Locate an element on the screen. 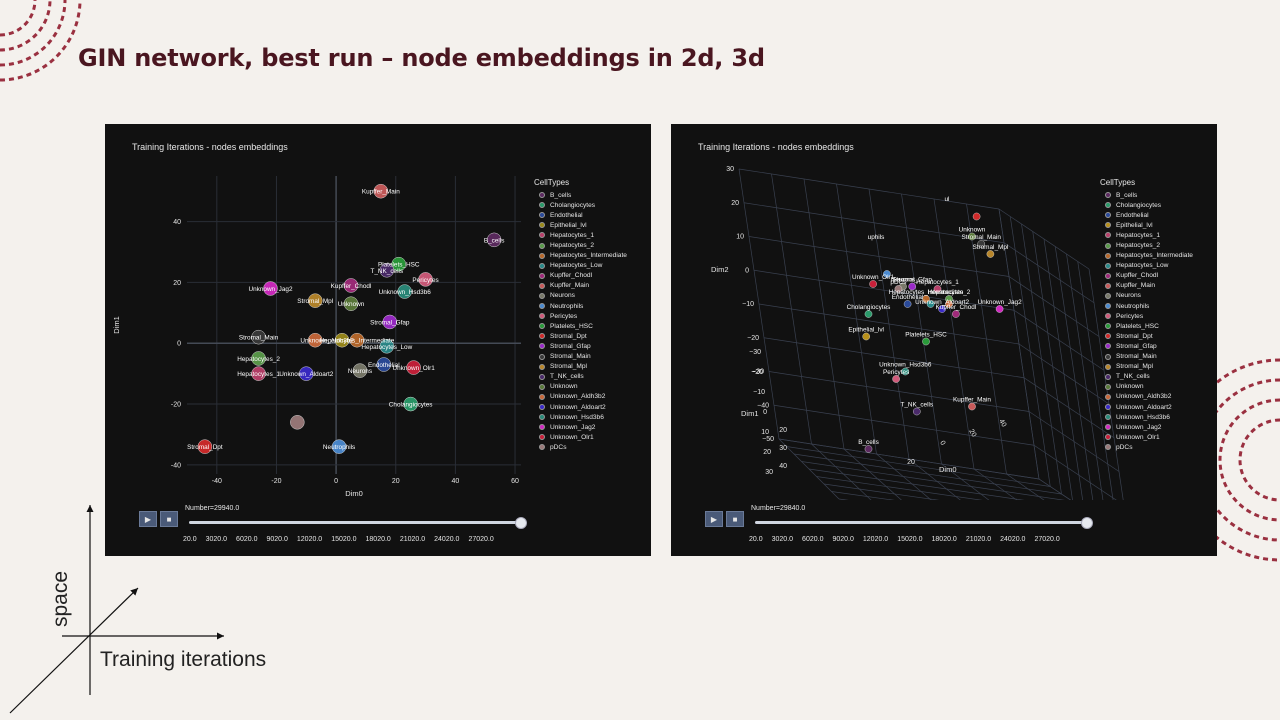  point-neurons is located at coordinates (360, 370).